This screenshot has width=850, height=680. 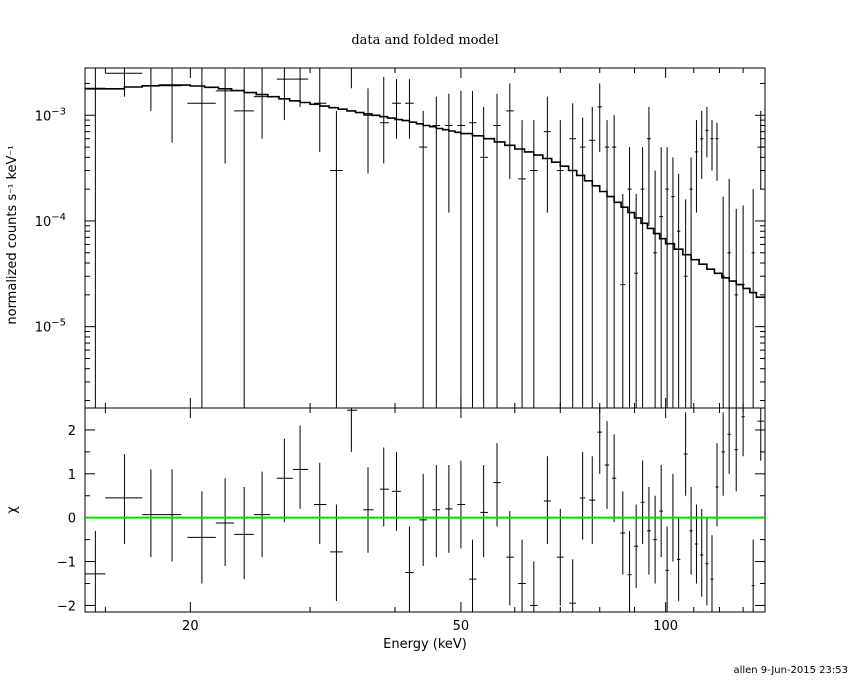 I want to click on y-tick-exponent: −4, so click(x=58, y=217).